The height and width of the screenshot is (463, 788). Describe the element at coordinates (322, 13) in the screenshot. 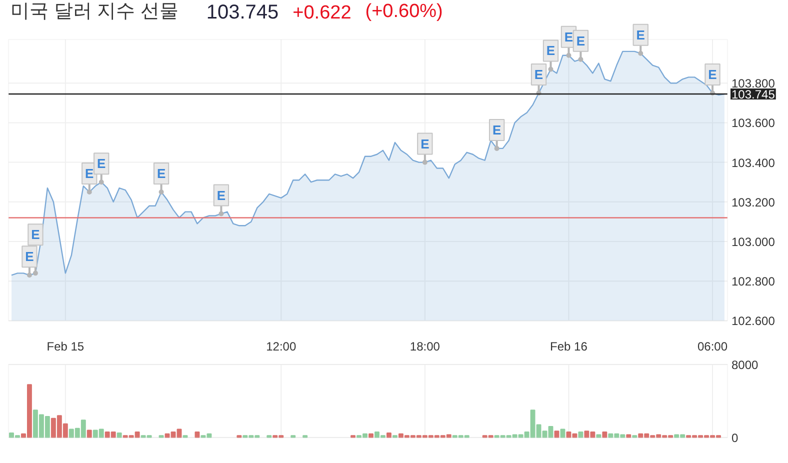

I see `text: +0.622` at that location.